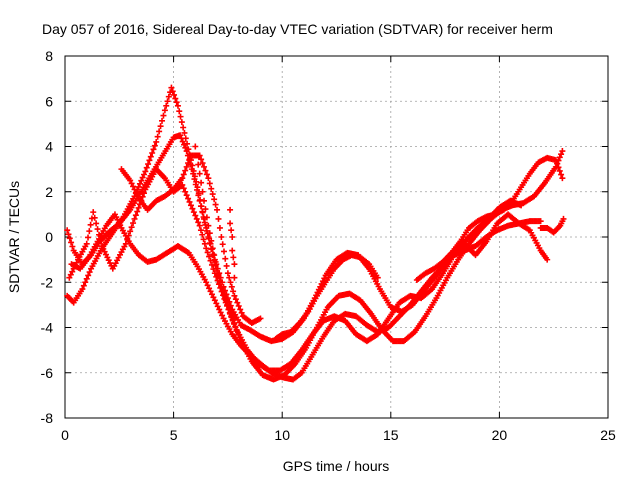 This screenshot has width=640, height=480. Describe the element at coordinates (391, 435) in the screenshot. I see `x-tick-label: 15` at that location.